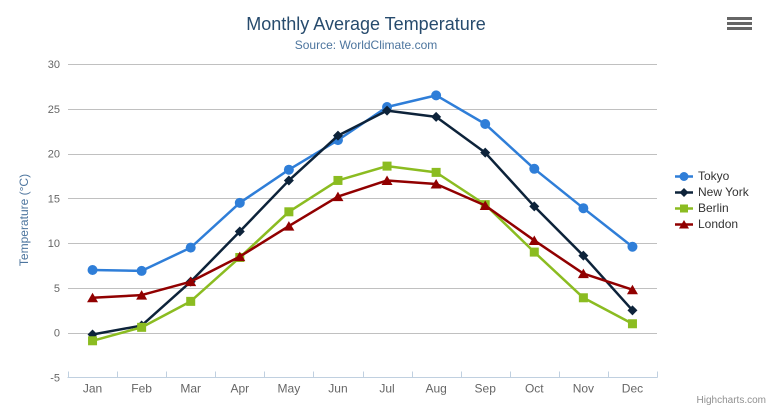 The height and width of the screenshot is (416, 769). Describe the element at coordinates (731, 400) in the screenshot. I see `credits-link: Highcharts.com` at that location.